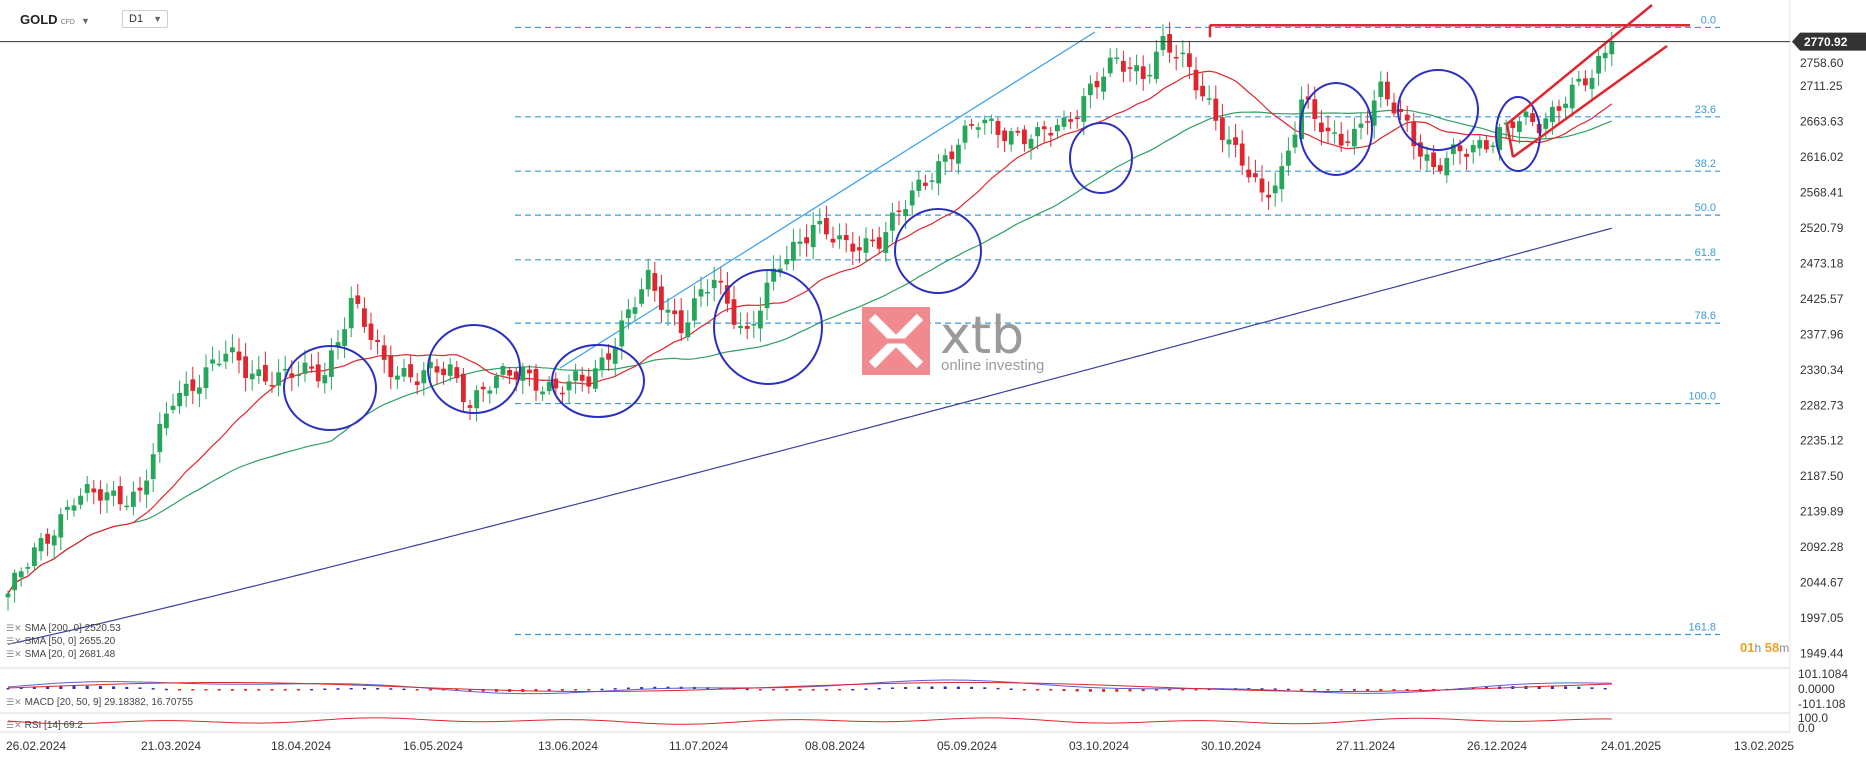  I want to click on legend-rsi: ☰✕ RSI [14] 69.2, so click(44, 725).